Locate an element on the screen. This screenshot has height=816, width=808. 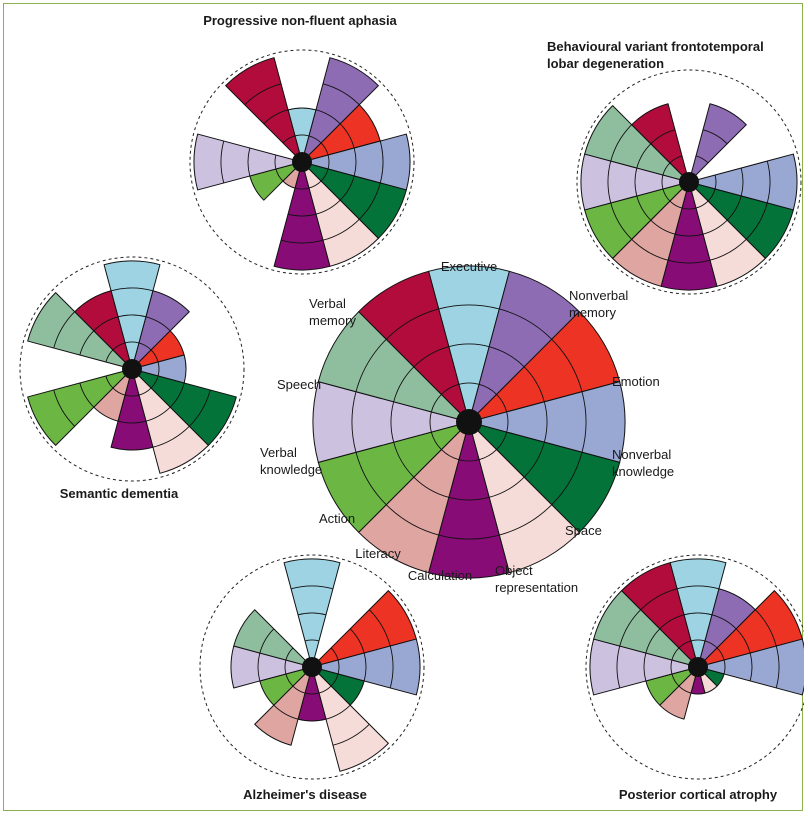
outline-circle-bvftld is located at coordinates (689, 182).